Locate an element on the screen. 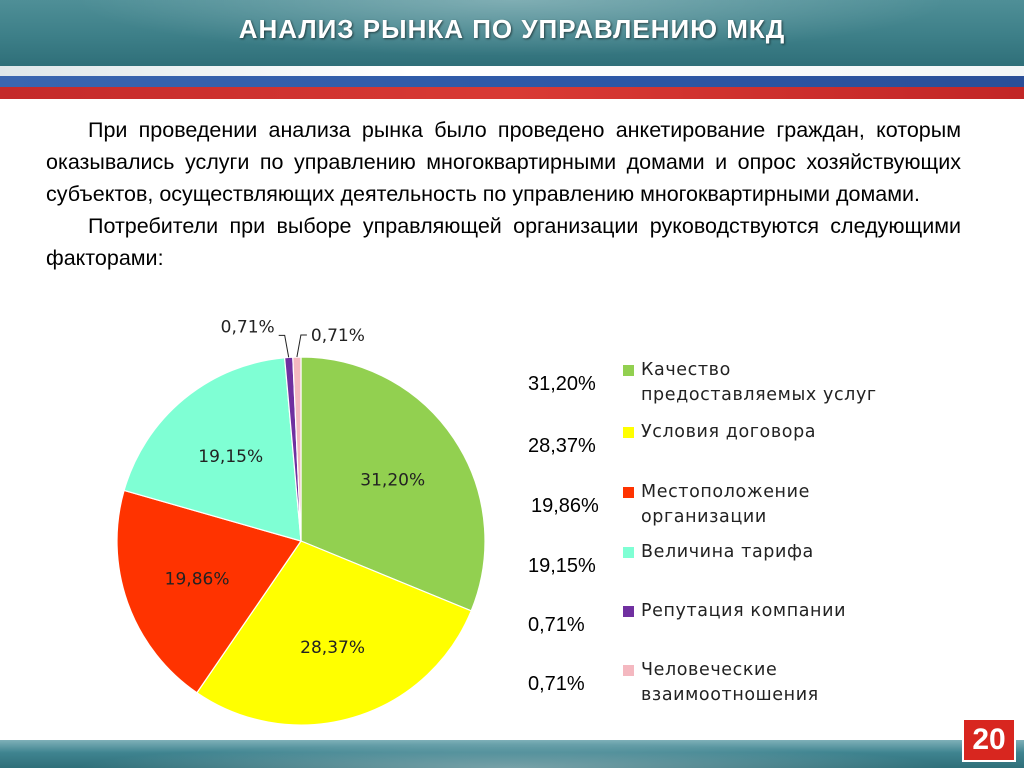 The width and height of the screenshot is (1024, 768). legend-label: организации is located at coordinates (704, 517).